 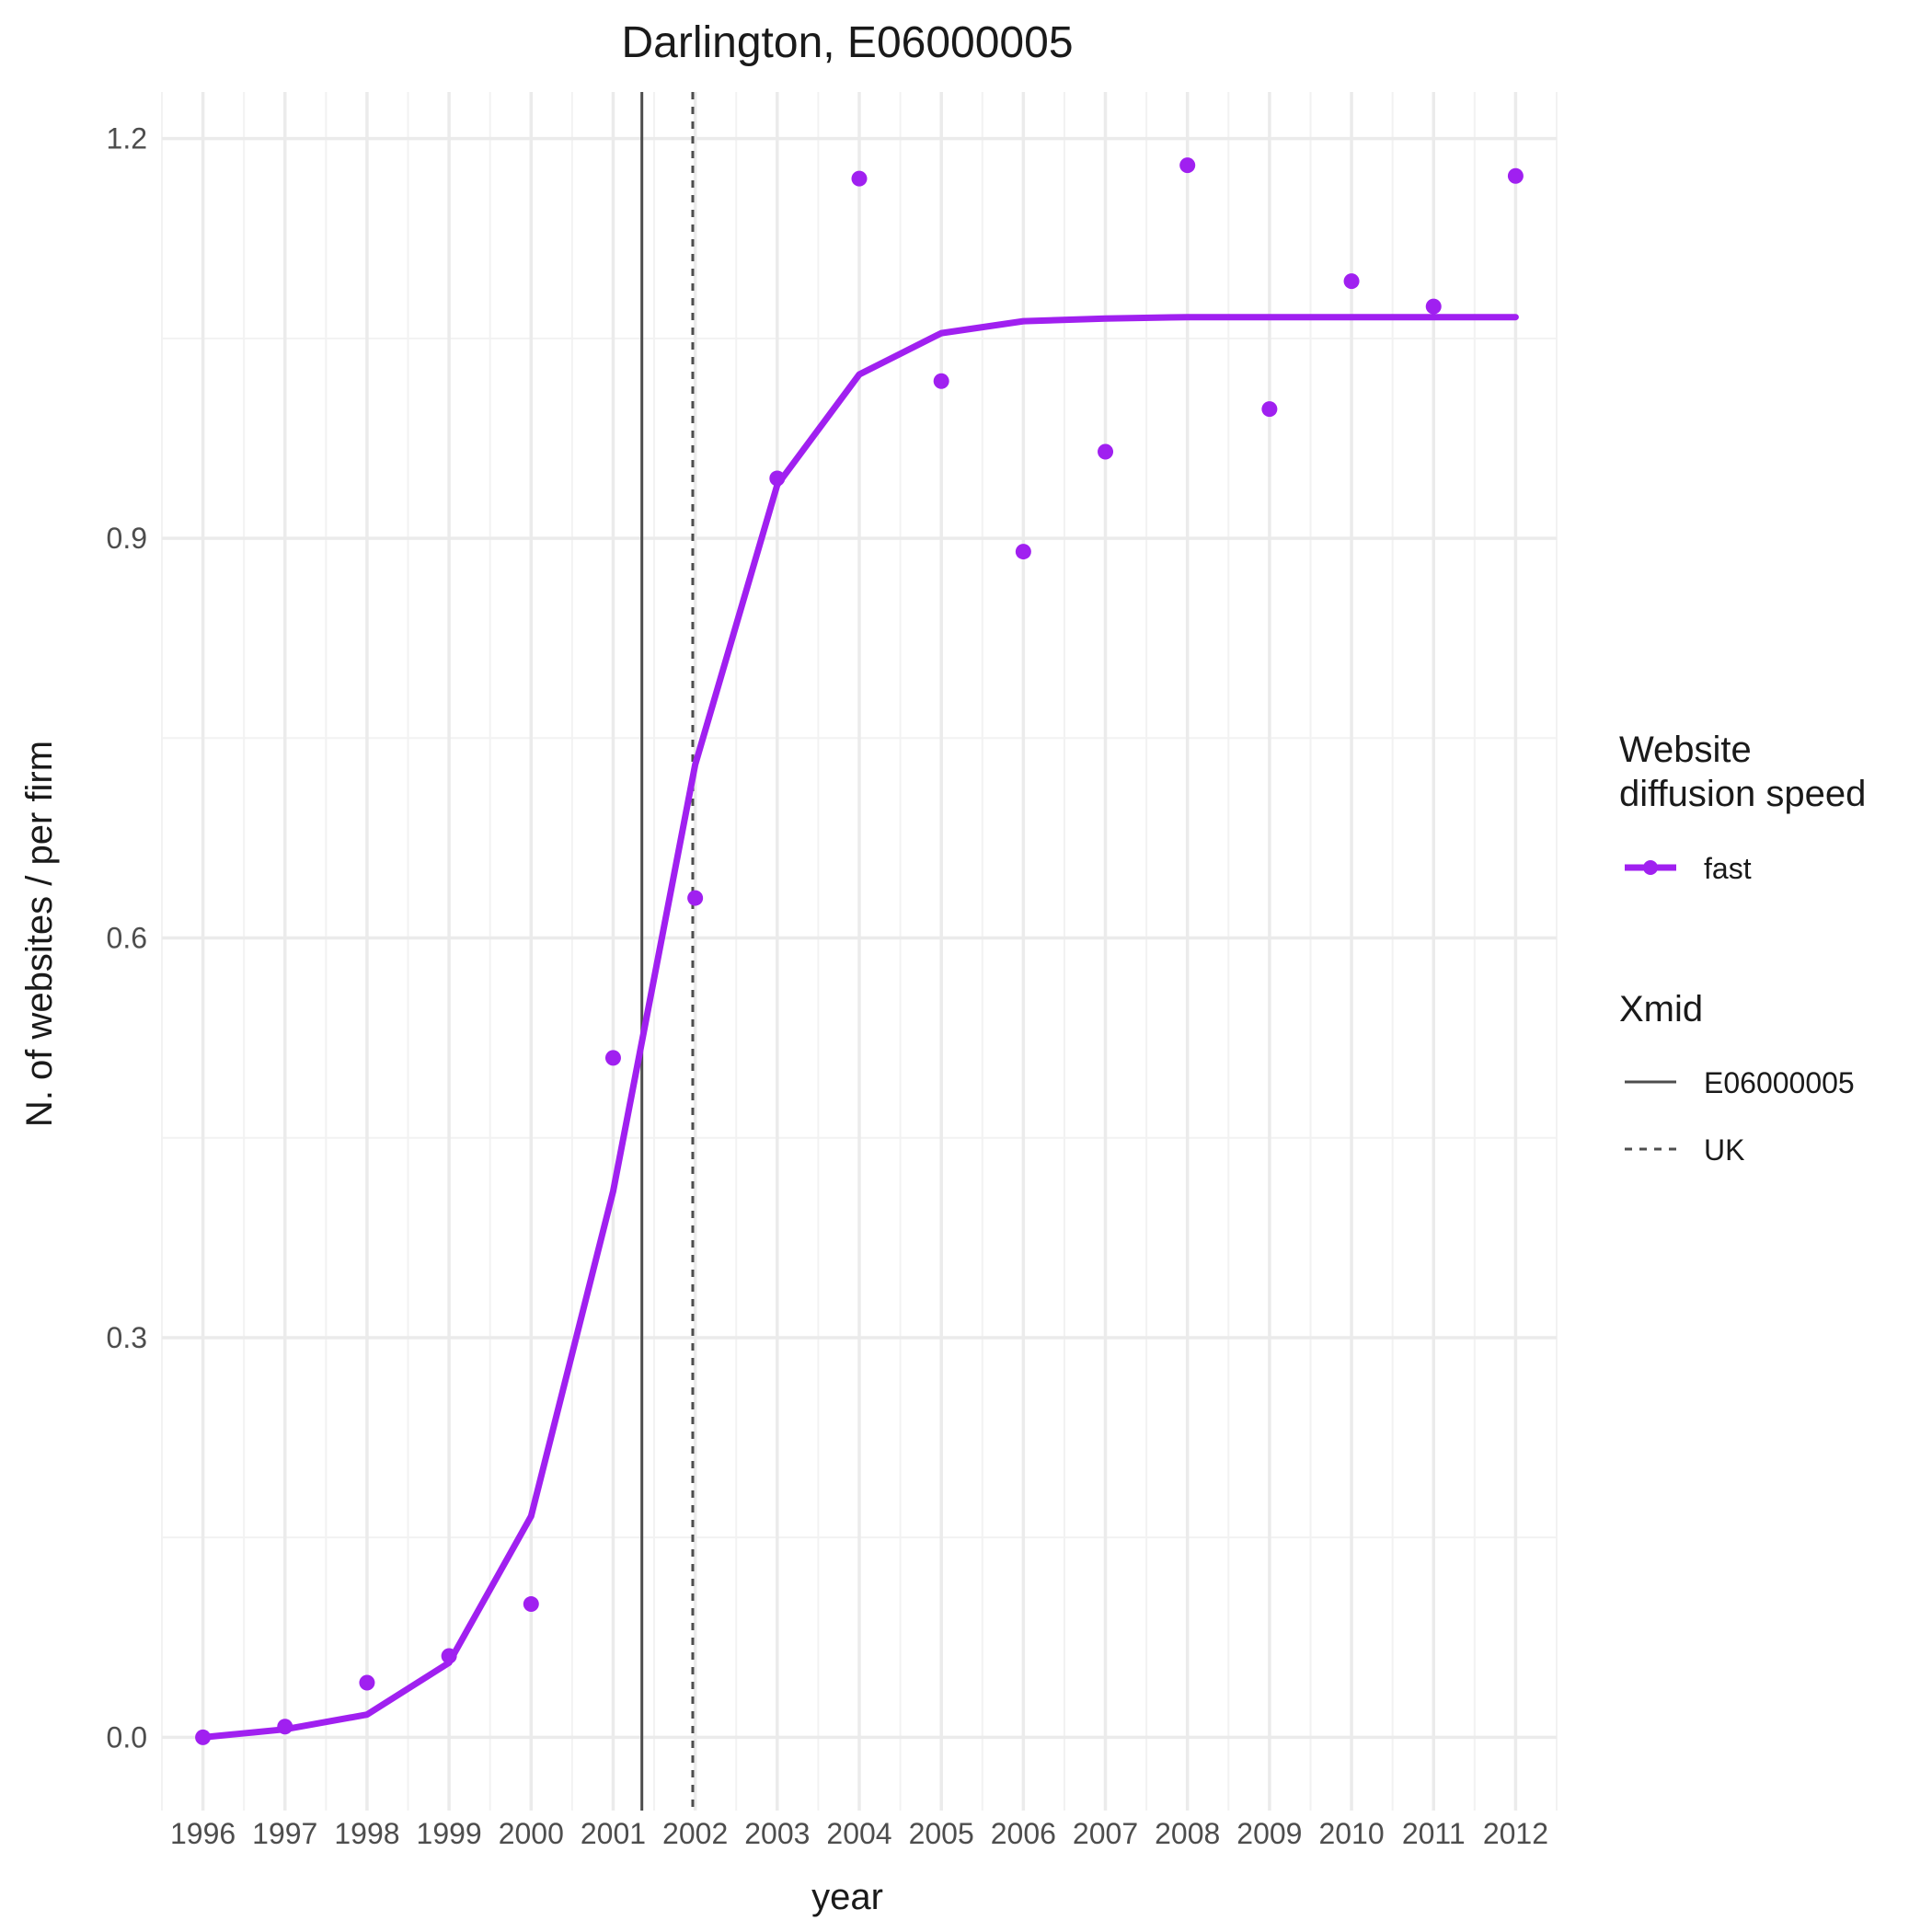 What do you see at coordinates (1661, 1009) in the screenshot?
I see `legend-xmid-title: Xmid` at bounding box center [1661, 1009].